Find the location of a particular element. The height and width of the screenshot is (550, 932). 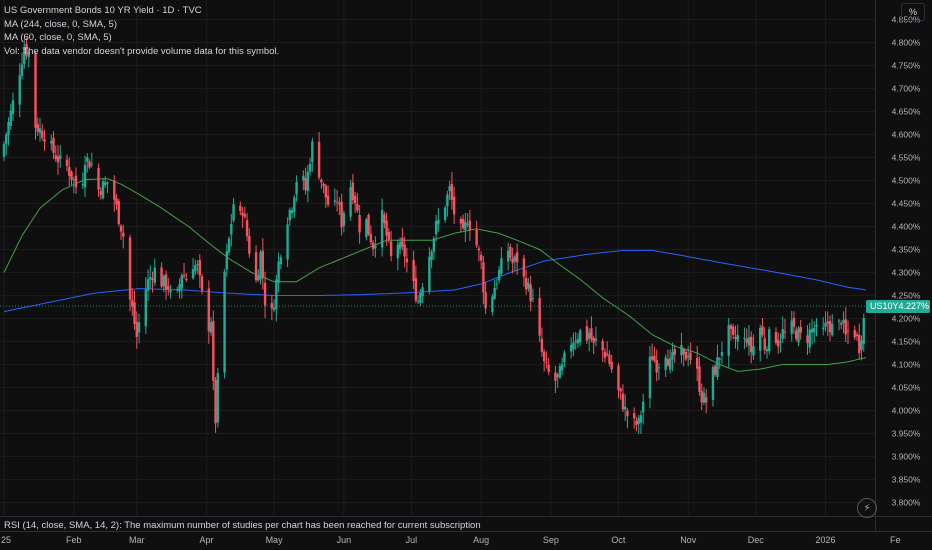

y-tick-label: 4.700% is located at coordinates (906, 89).